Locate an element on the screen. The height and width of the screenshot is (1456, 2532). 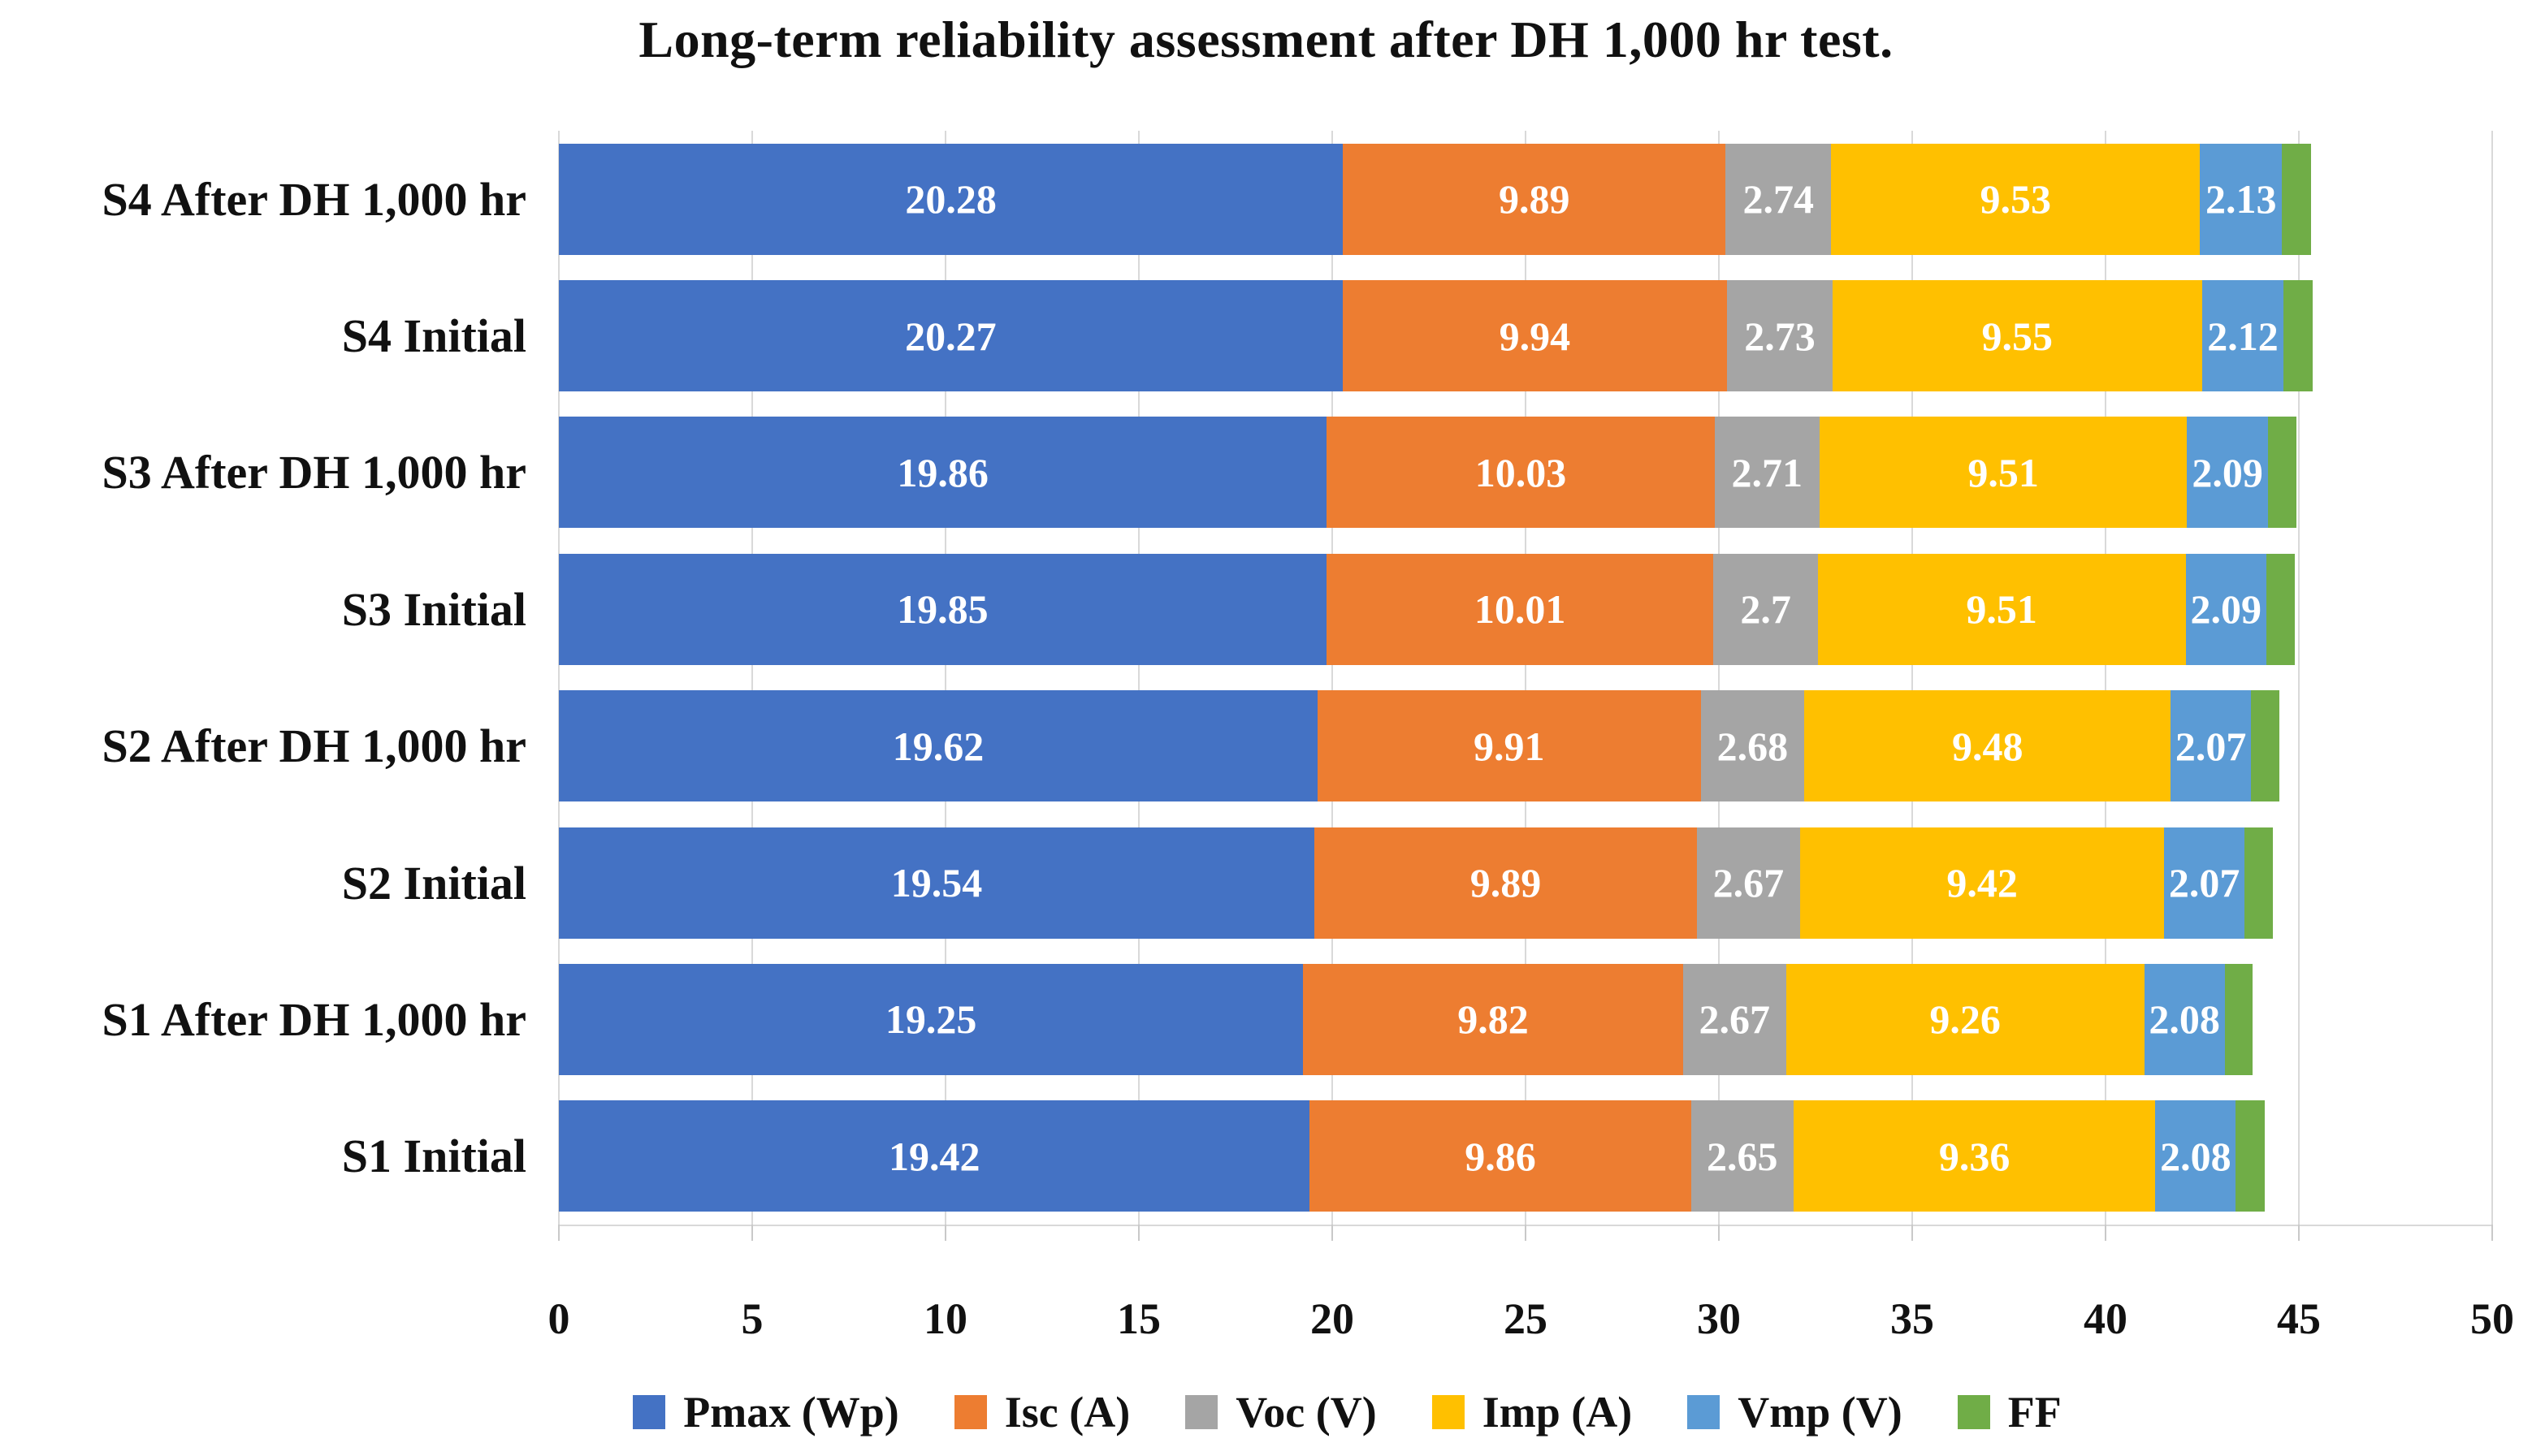
x-tick-label: 25 is located at coordinates (1525, 1318).